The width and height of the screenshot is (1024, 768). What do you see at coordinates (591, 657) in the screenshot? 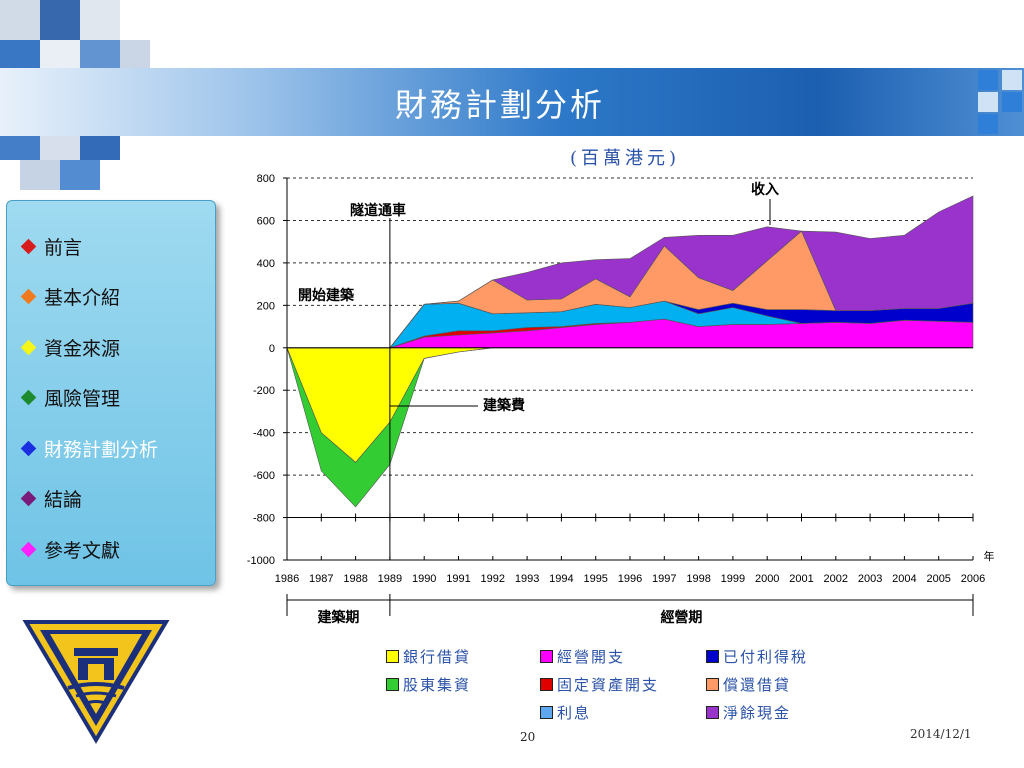
I see `legend-label: 經營開支` at bounding box center [591, 657].